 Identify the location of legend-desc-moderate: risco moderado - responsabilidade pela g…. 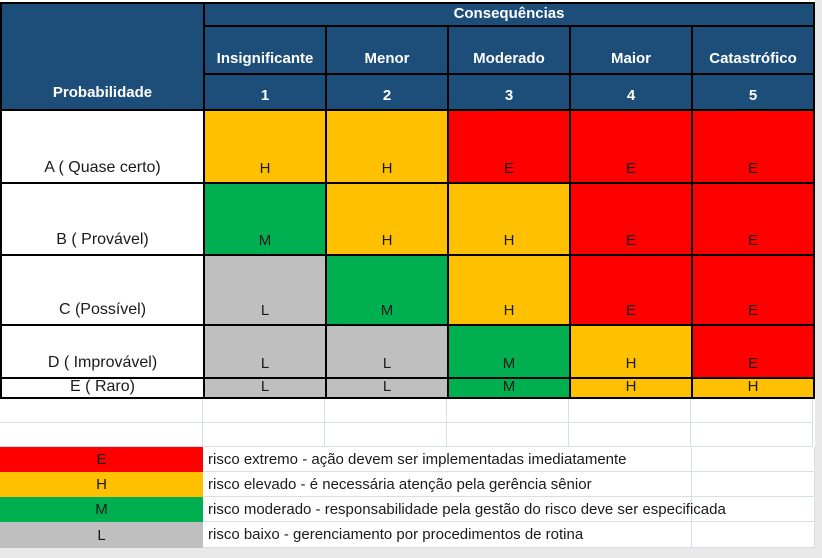
(509, 509).